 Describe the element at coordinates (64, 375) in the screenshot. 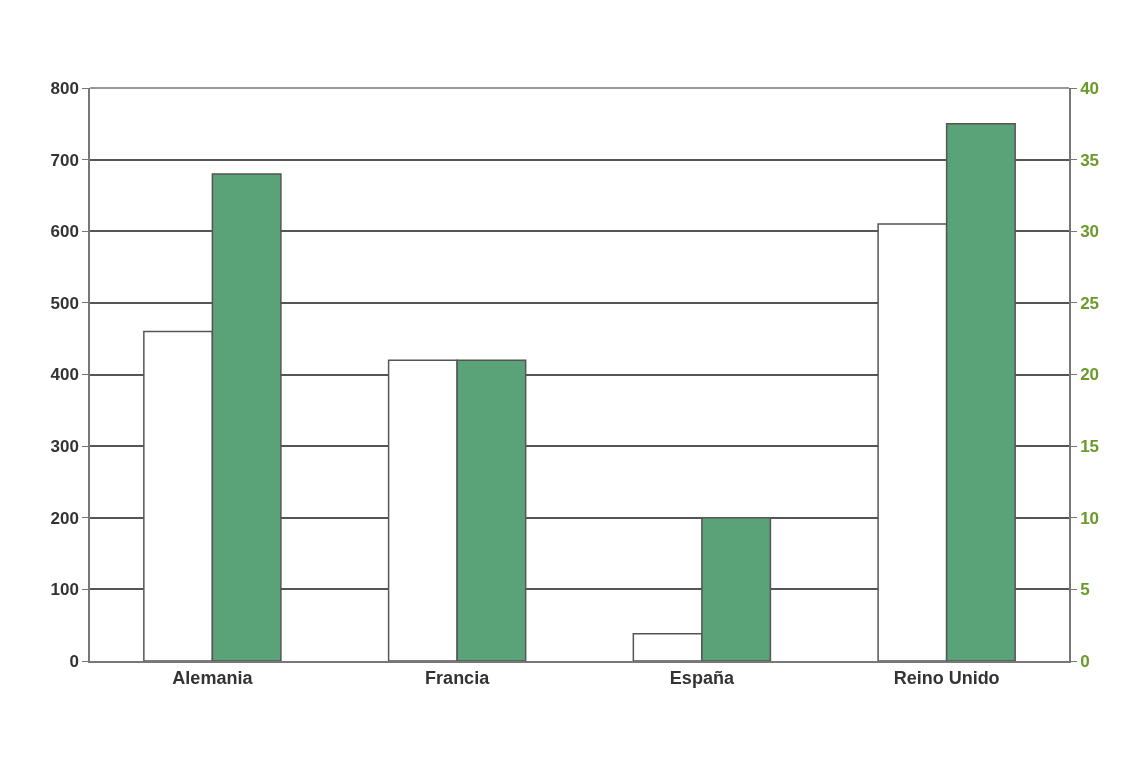

I see `y-tick-label: 400` at that location.